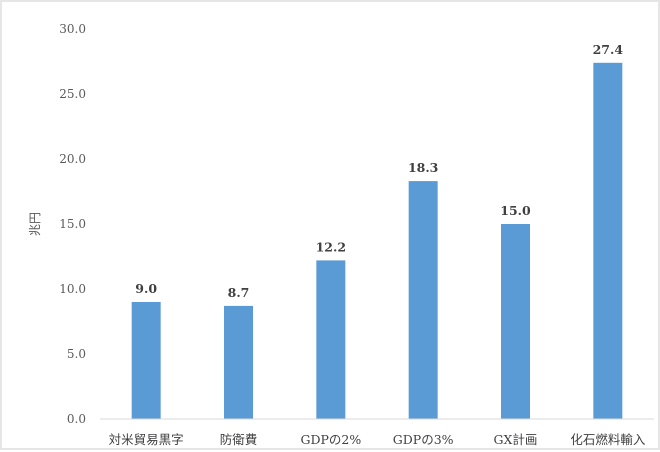  What do you see at coordinates (423, 439) in the screenshot?
I see `x-category-label: GDPの3%` at bounding box center [423, 439].